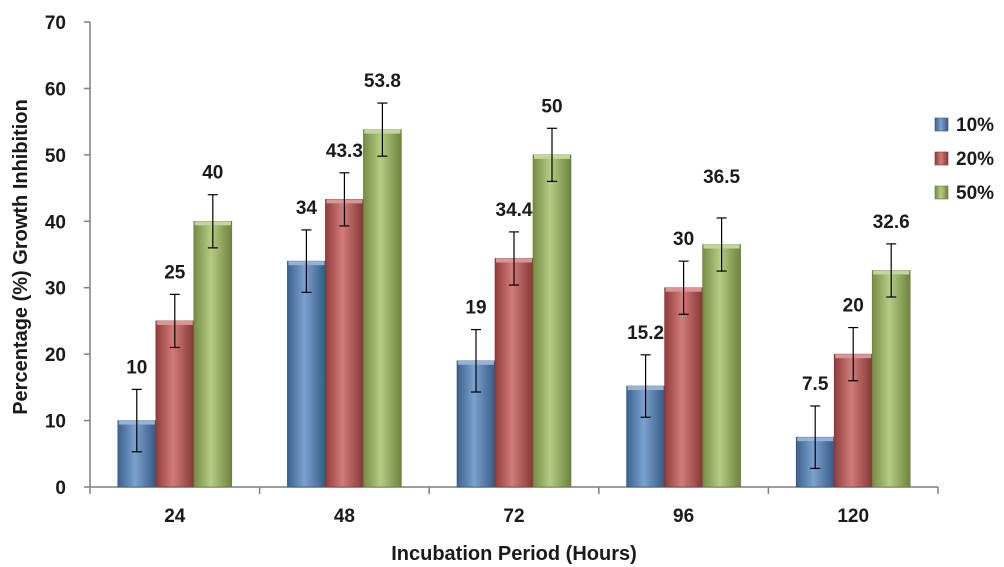 This screenshot has width=1004, height=567. I want to click on data-label: 34, so click(307, 208).